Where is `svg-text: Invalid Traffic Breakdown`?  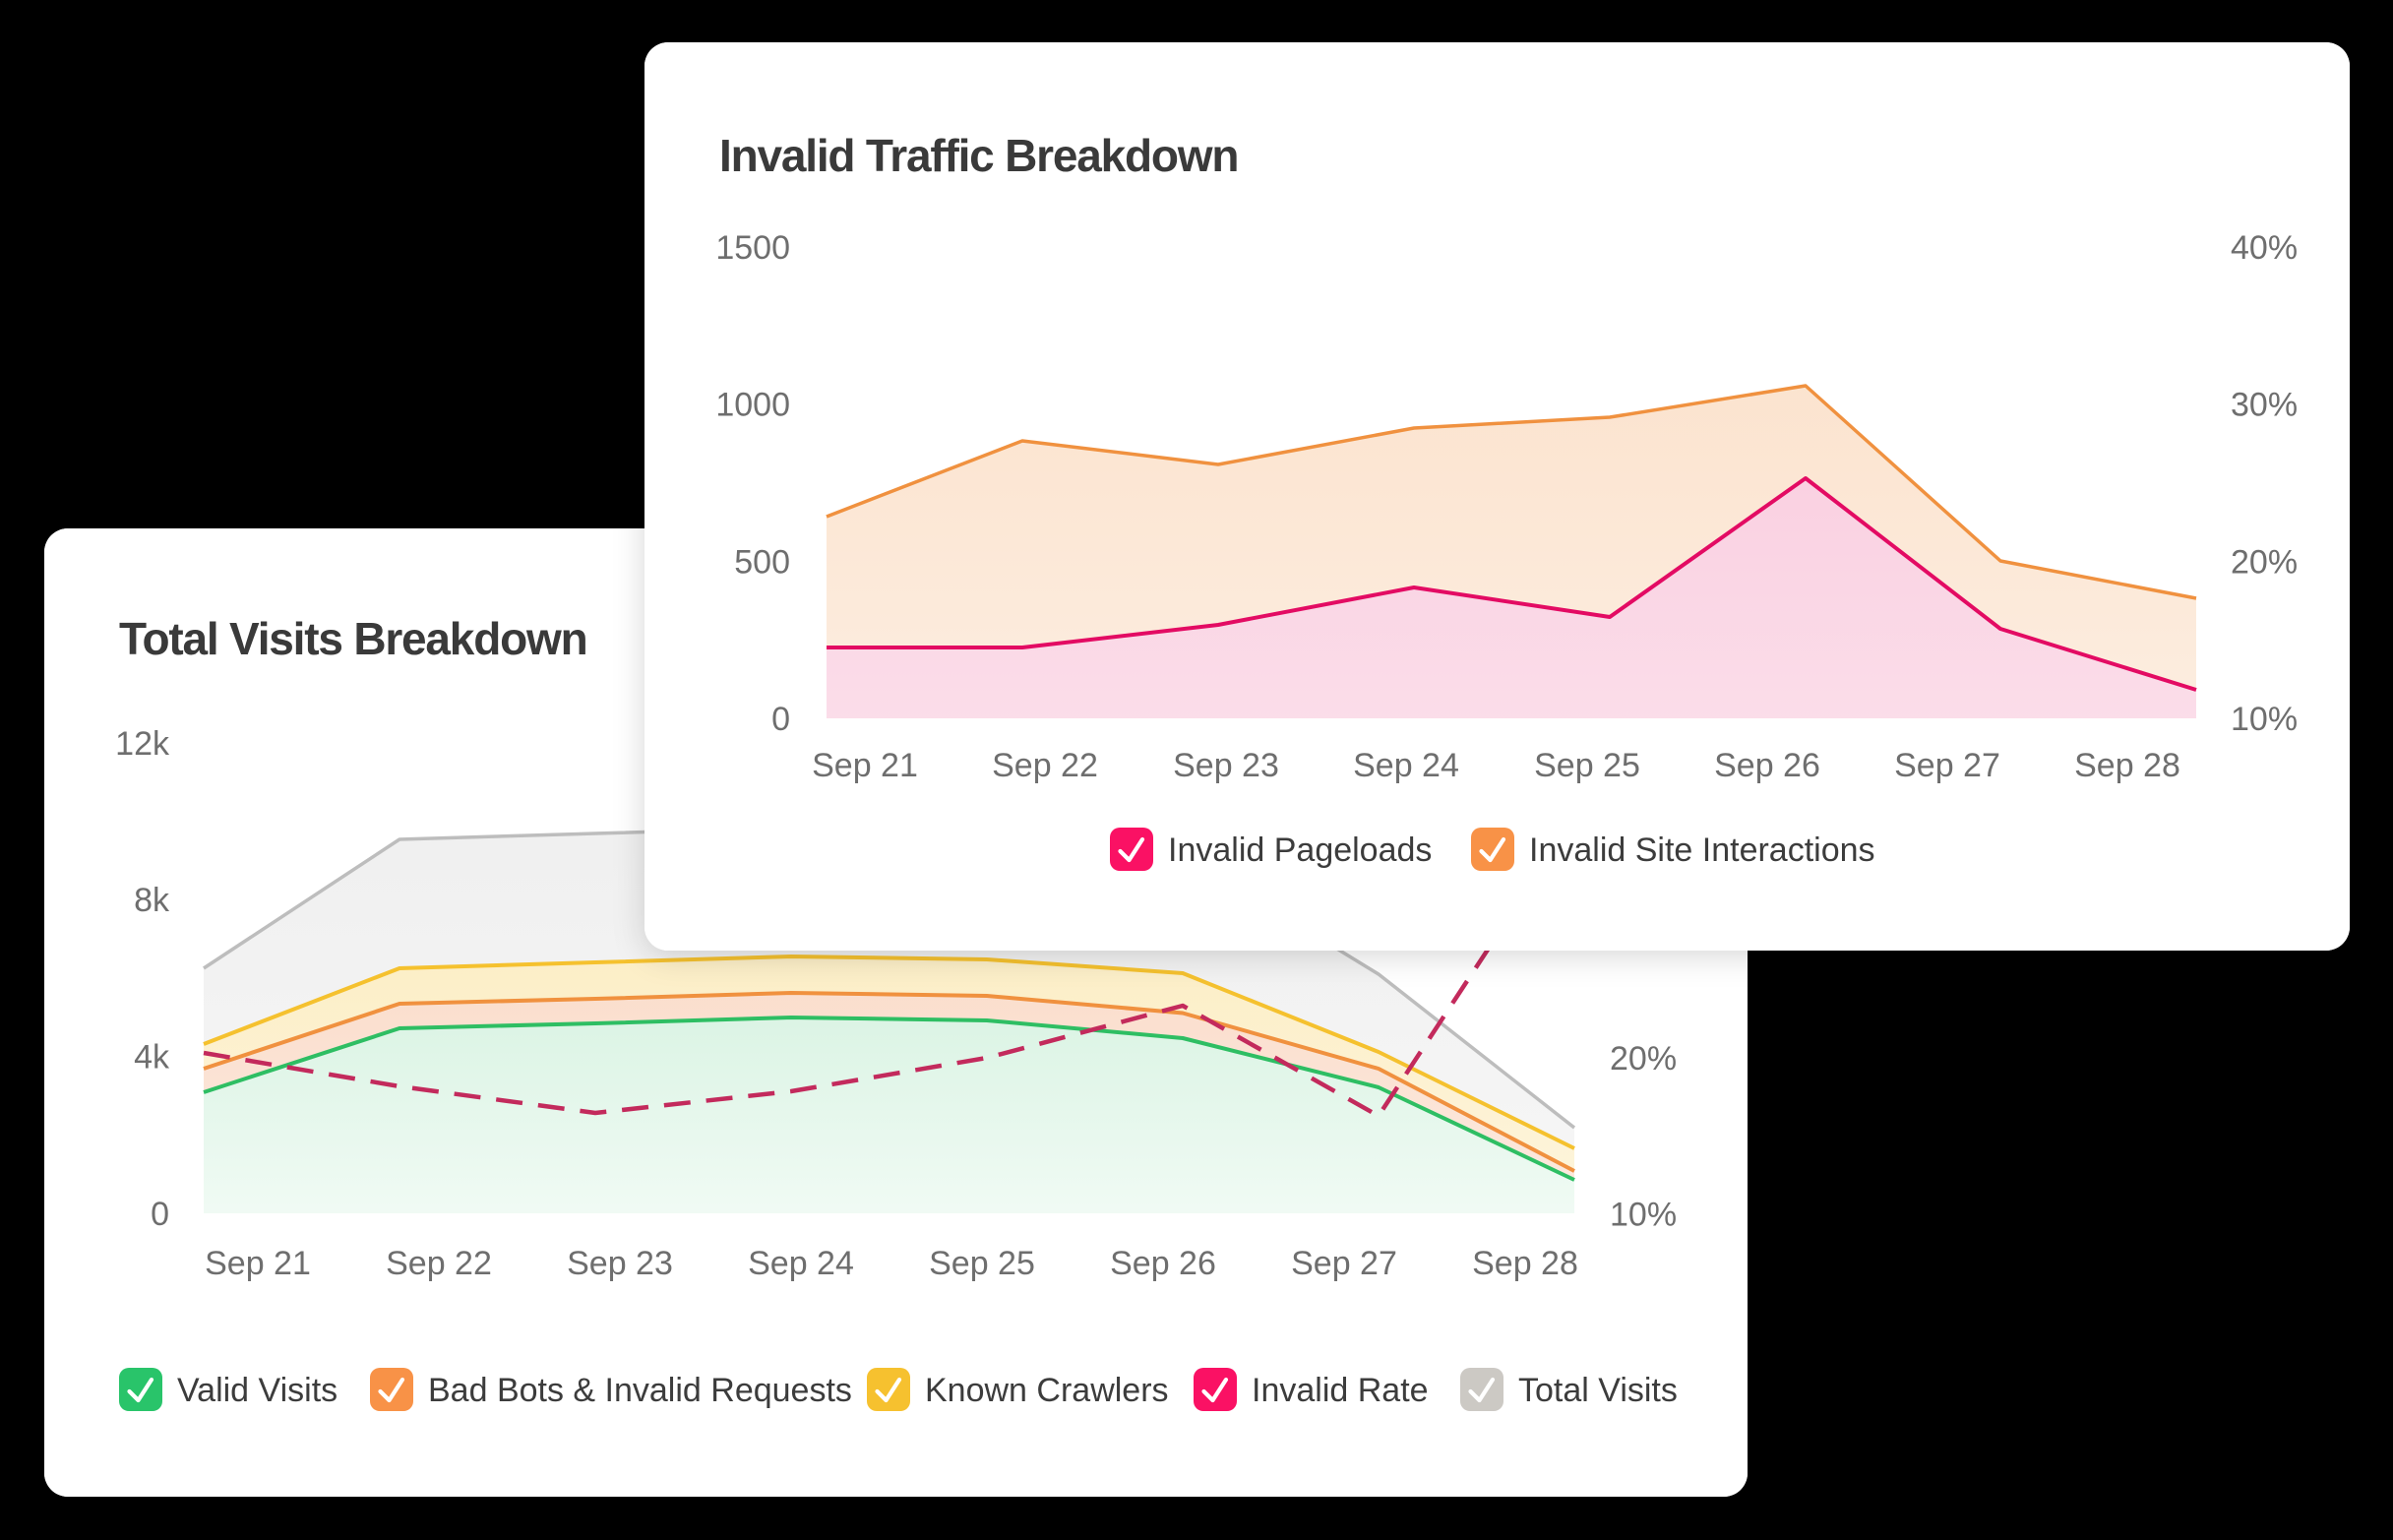
svg-text: Invalid Traffic Breakdown is located at coordinates (978, 155).